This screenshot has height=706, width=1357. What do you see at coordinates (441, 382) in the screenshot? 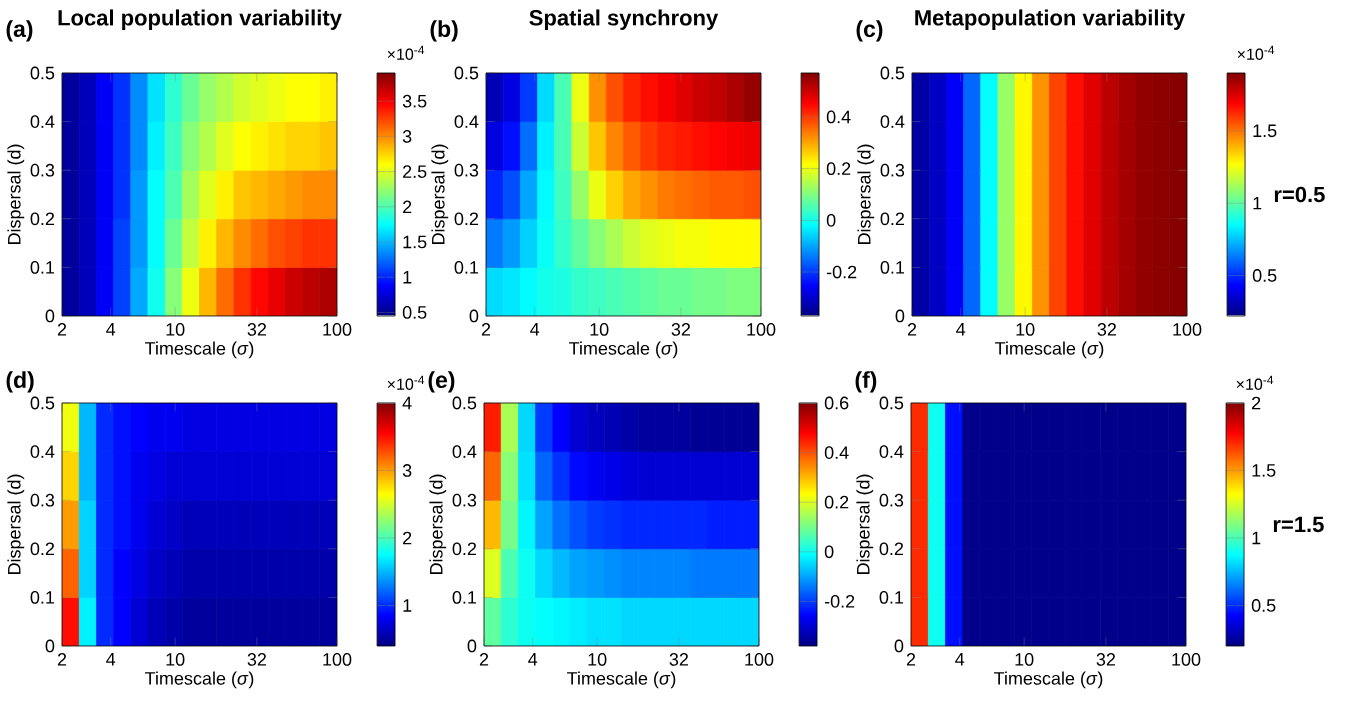
I see `text: (e)` at bounding box center [441, 382].